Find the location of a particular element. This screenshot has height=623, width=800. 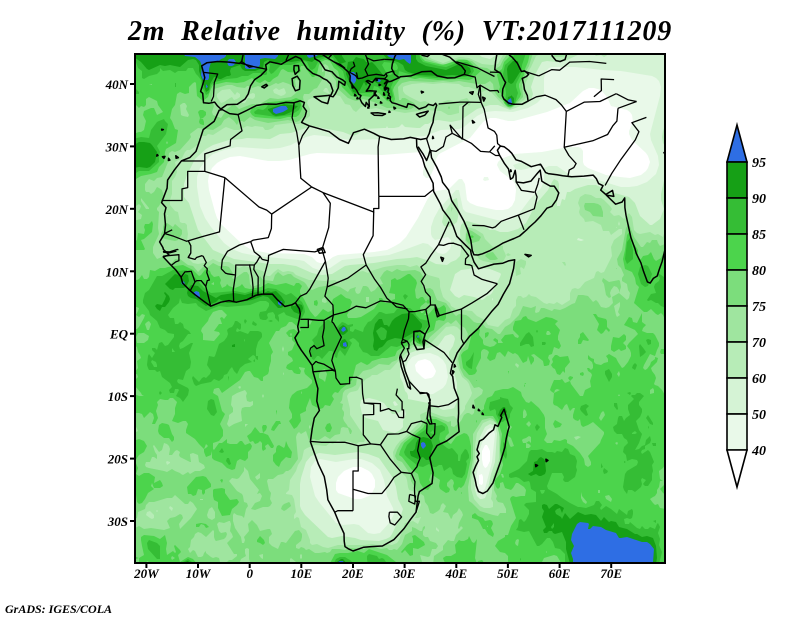

svg-text: 40N is located at coordinates (117, 84).